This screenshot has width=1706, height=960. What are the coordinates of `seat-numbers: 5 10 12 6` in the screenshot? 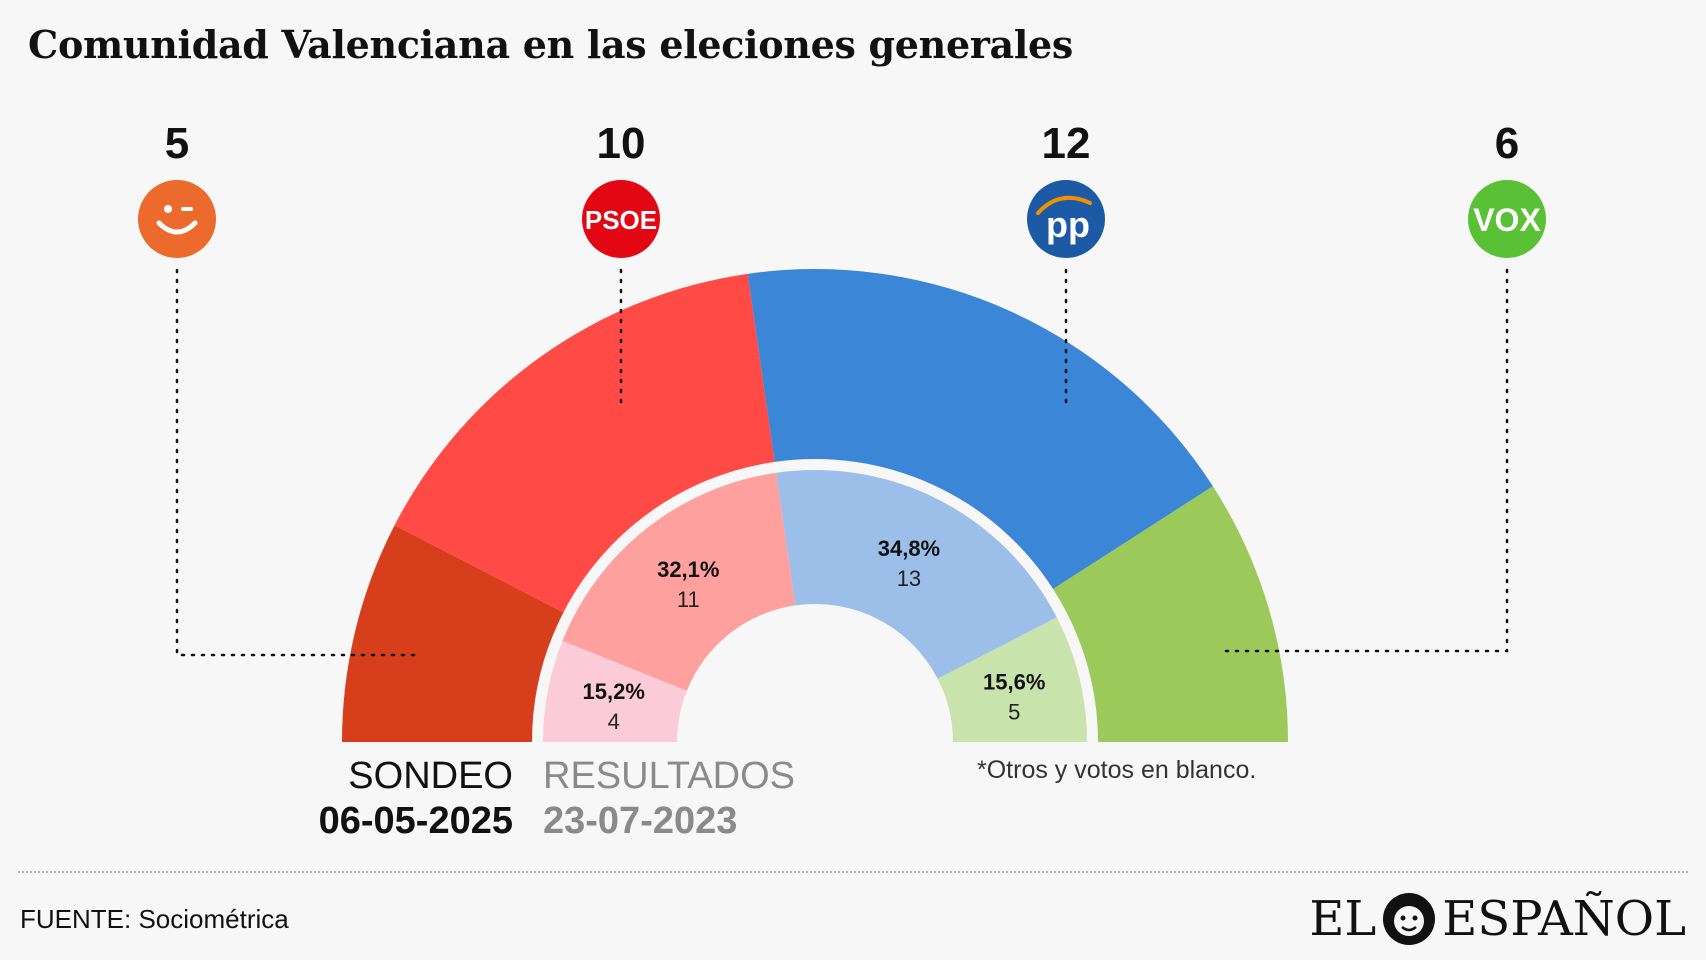 It's located at (842, 143).